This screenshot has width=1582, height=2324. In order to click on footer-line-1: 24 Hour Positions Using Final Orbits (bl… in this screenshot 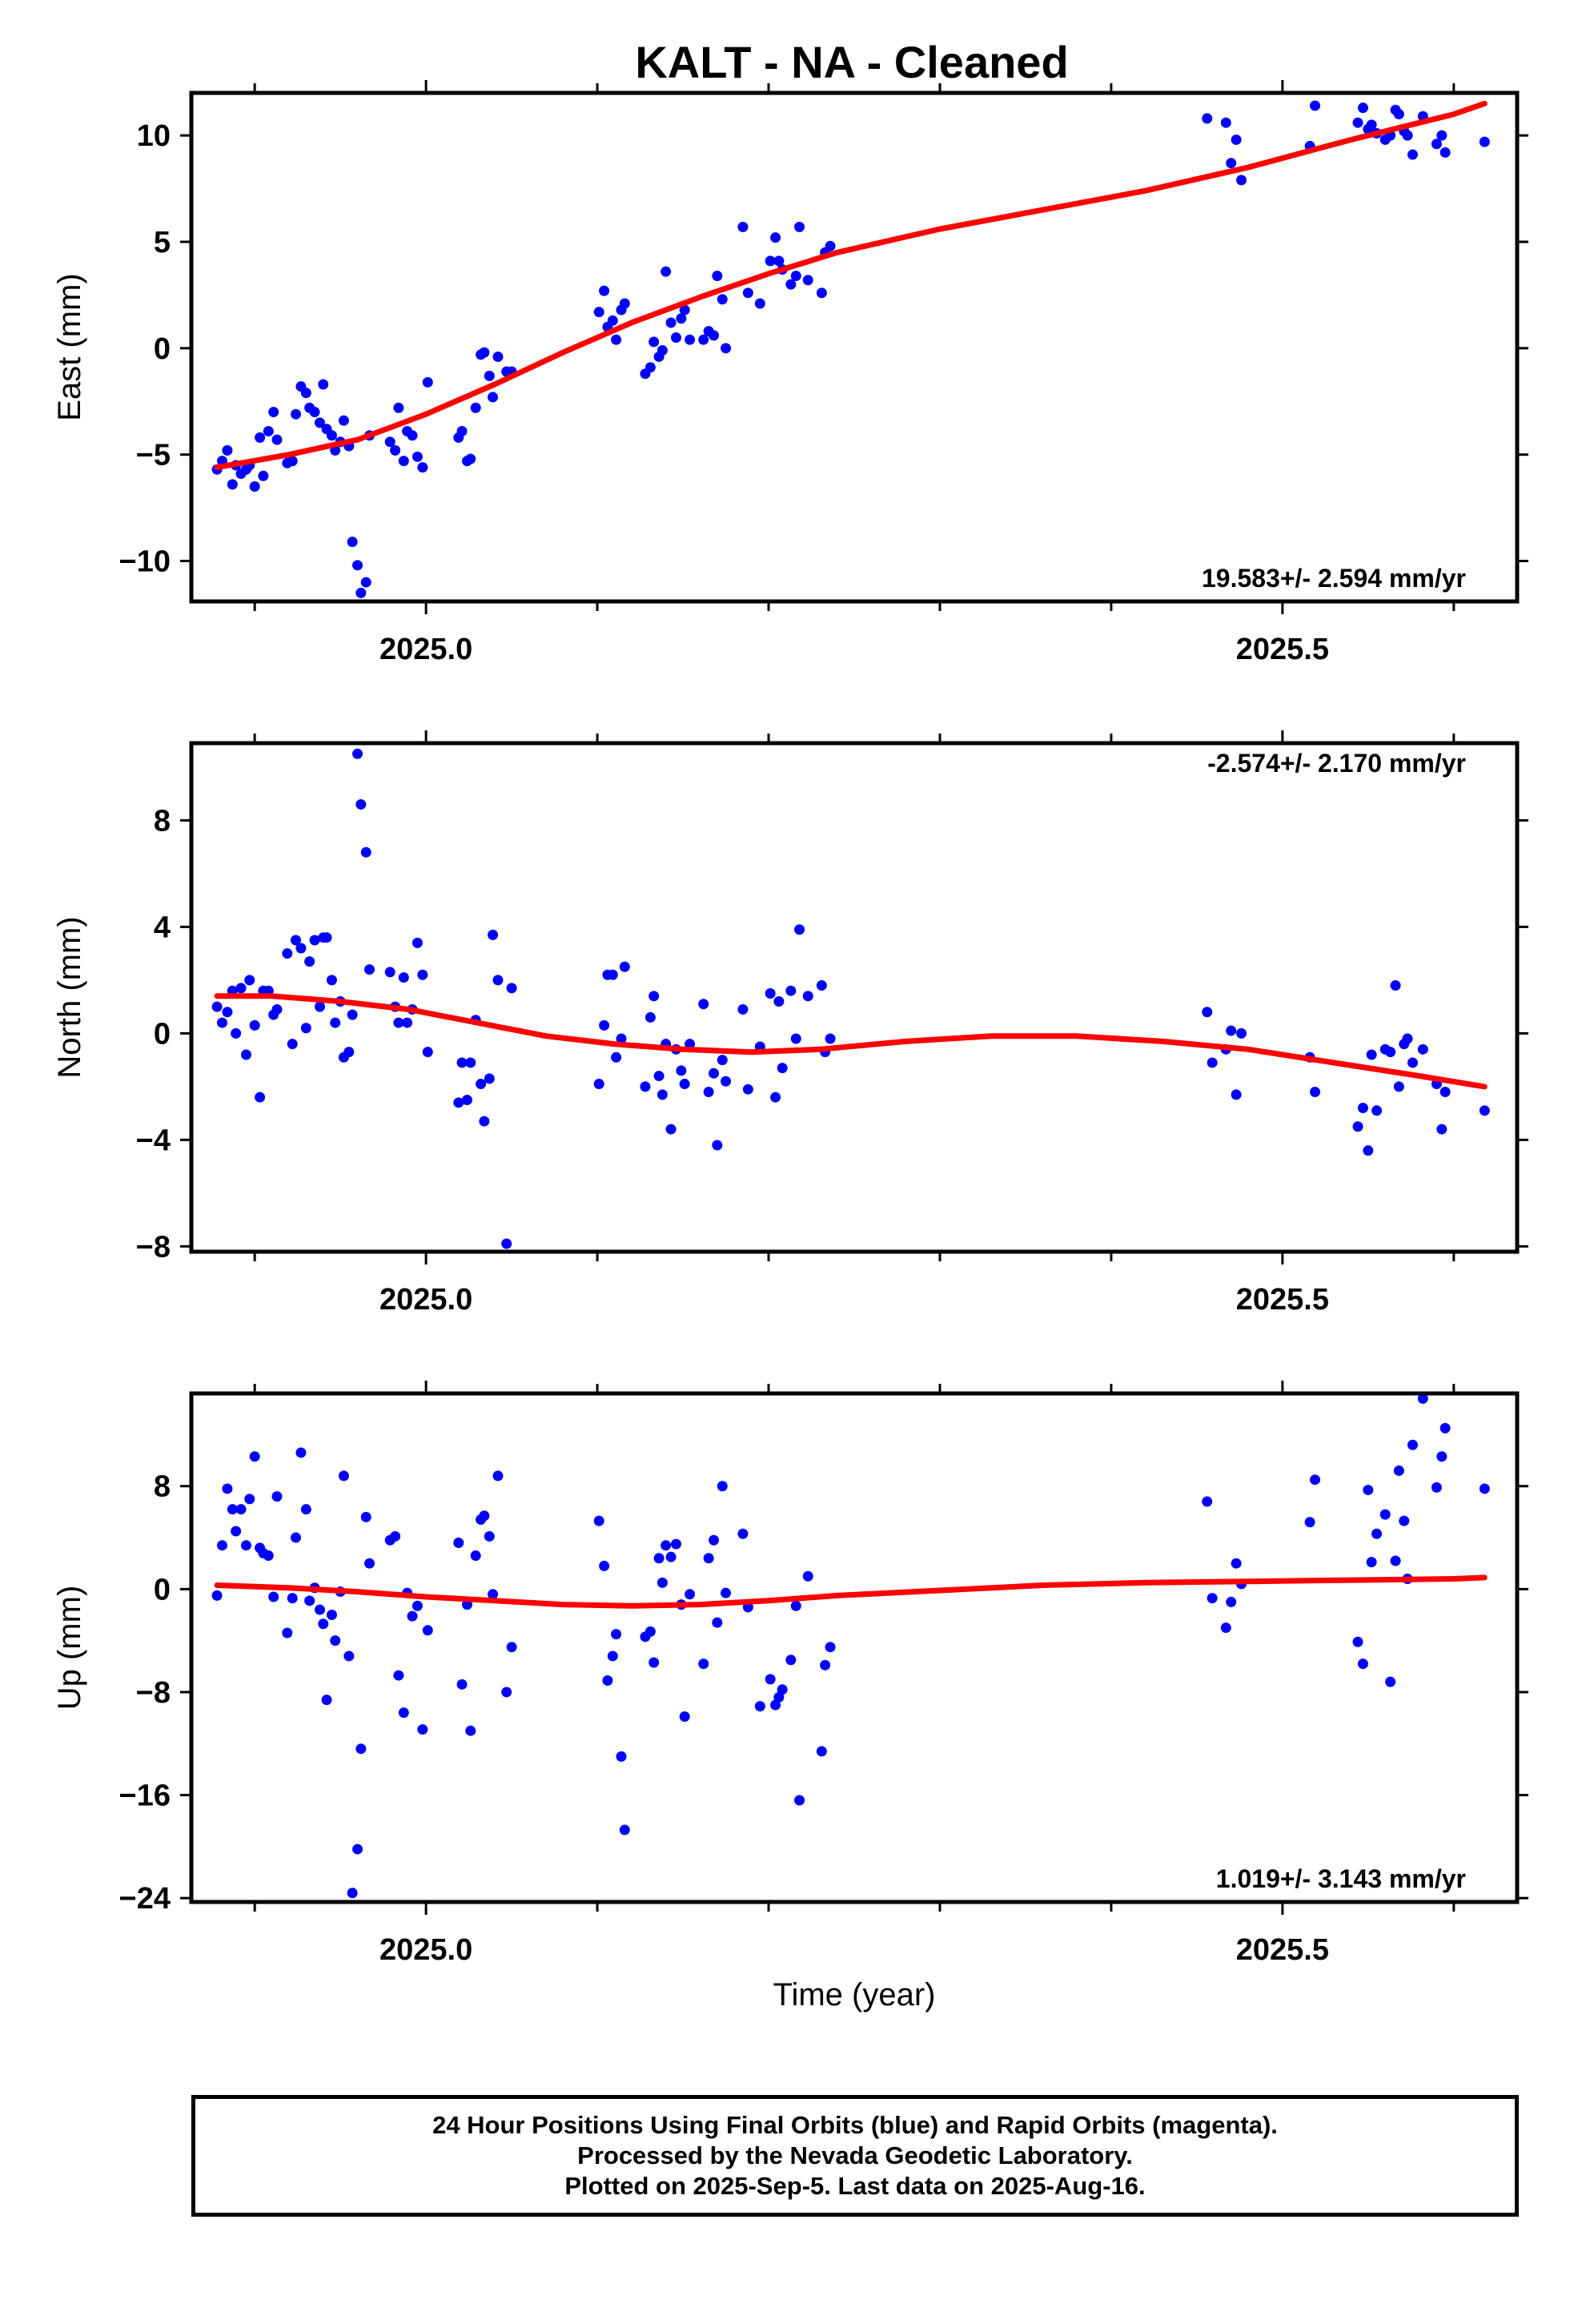, I will do `click(855, 2125)`.